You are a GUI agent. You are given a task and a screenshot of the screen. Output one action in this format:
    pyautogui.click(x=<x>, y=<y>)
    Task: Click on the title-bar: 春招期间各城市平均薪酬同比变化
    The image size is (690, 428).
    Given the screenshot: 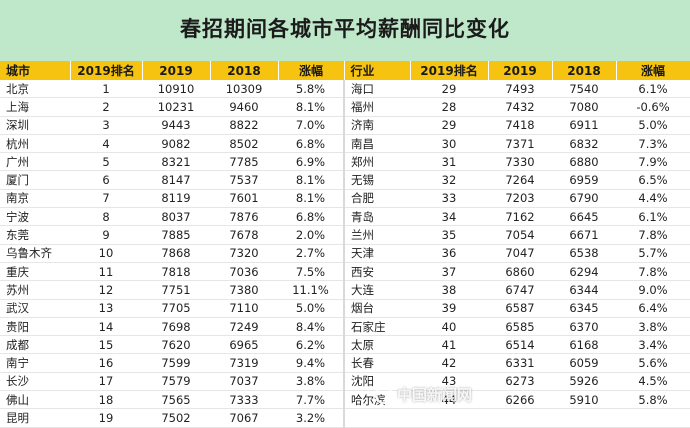 What is the action you would take?
    pyautogui.click(x=345, y=28)
    